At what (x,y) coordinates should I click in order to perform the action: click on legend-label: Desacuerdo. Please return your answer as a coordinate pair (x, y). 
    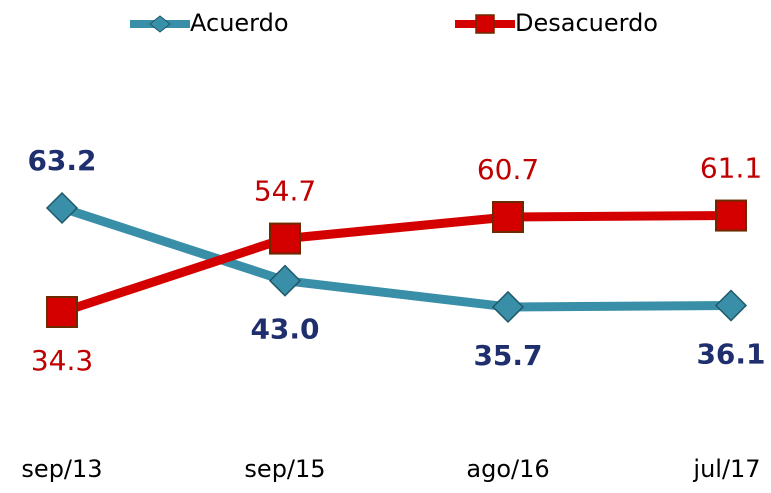
    Looking at the image, I should click on (586, 23).